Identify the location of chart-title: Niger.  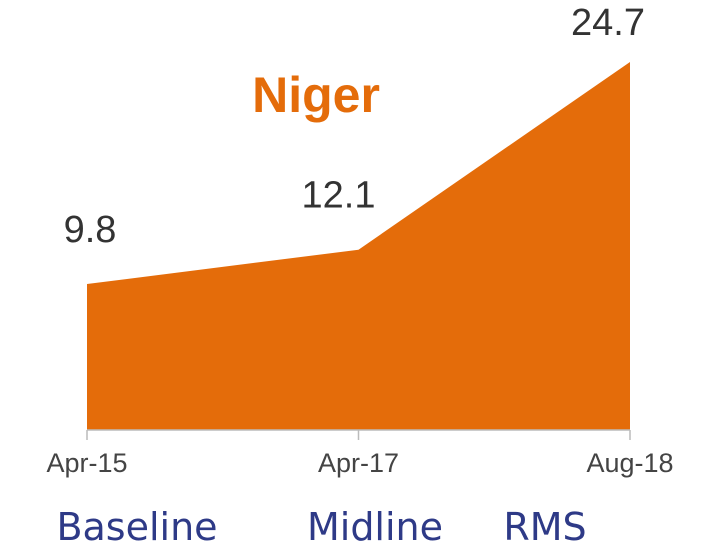
(316, 95).